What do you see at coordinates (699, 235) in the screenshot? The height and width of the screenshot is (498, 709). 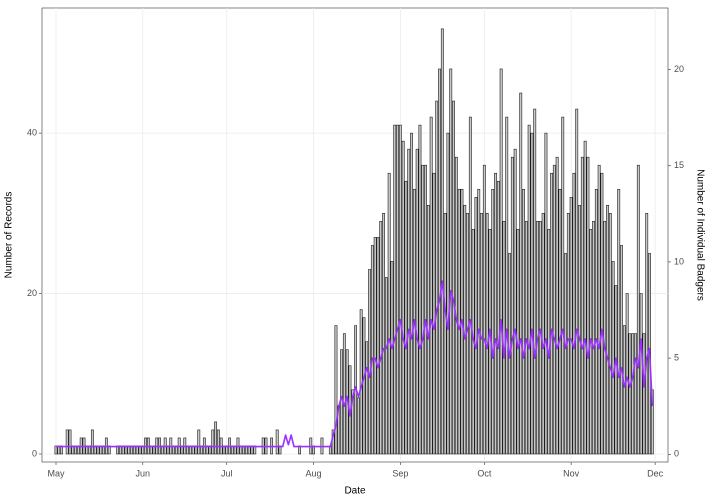 I see `y2-axis-title: Number of Individual Badgers` at bounding box center [699, 235].